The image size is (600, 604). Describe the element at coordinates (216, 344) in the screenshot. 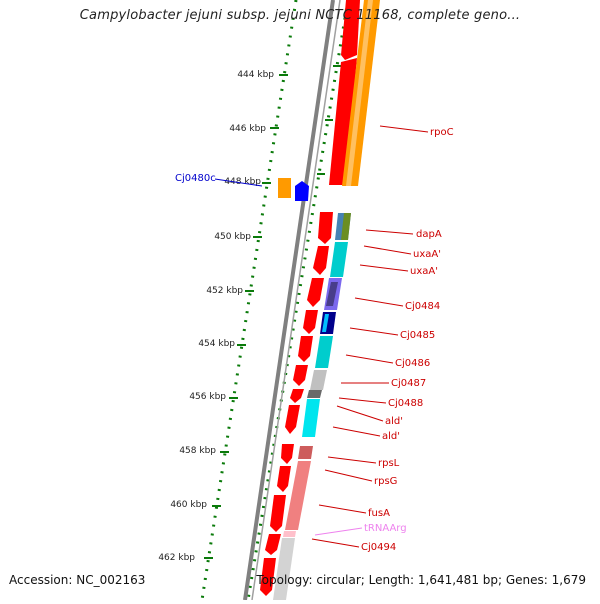

I see `ruler-label: 454 kbp` at that location.